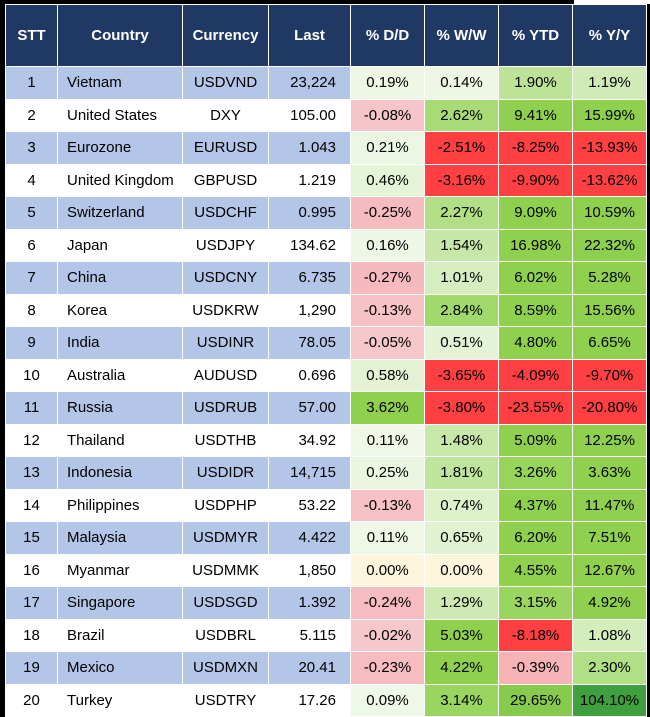 The height and width of the screenshot is (717, 650). I want to click on cell-currency: DXY, so click(225, 115).